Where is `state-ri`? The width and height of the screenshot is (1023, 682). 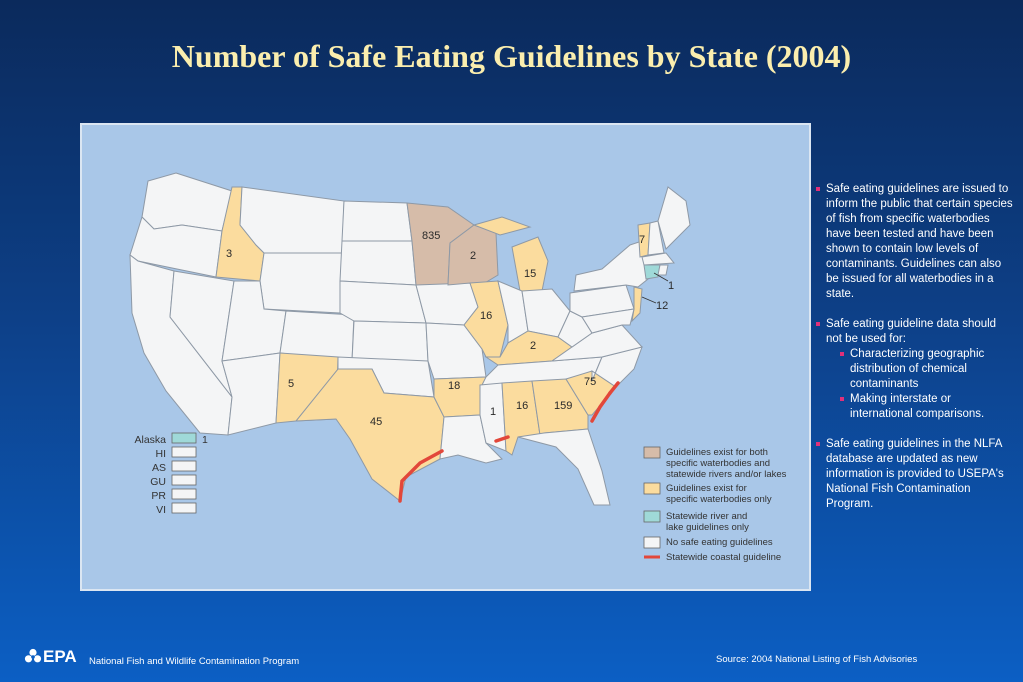 state-ri is located at coordinates (663, 270).